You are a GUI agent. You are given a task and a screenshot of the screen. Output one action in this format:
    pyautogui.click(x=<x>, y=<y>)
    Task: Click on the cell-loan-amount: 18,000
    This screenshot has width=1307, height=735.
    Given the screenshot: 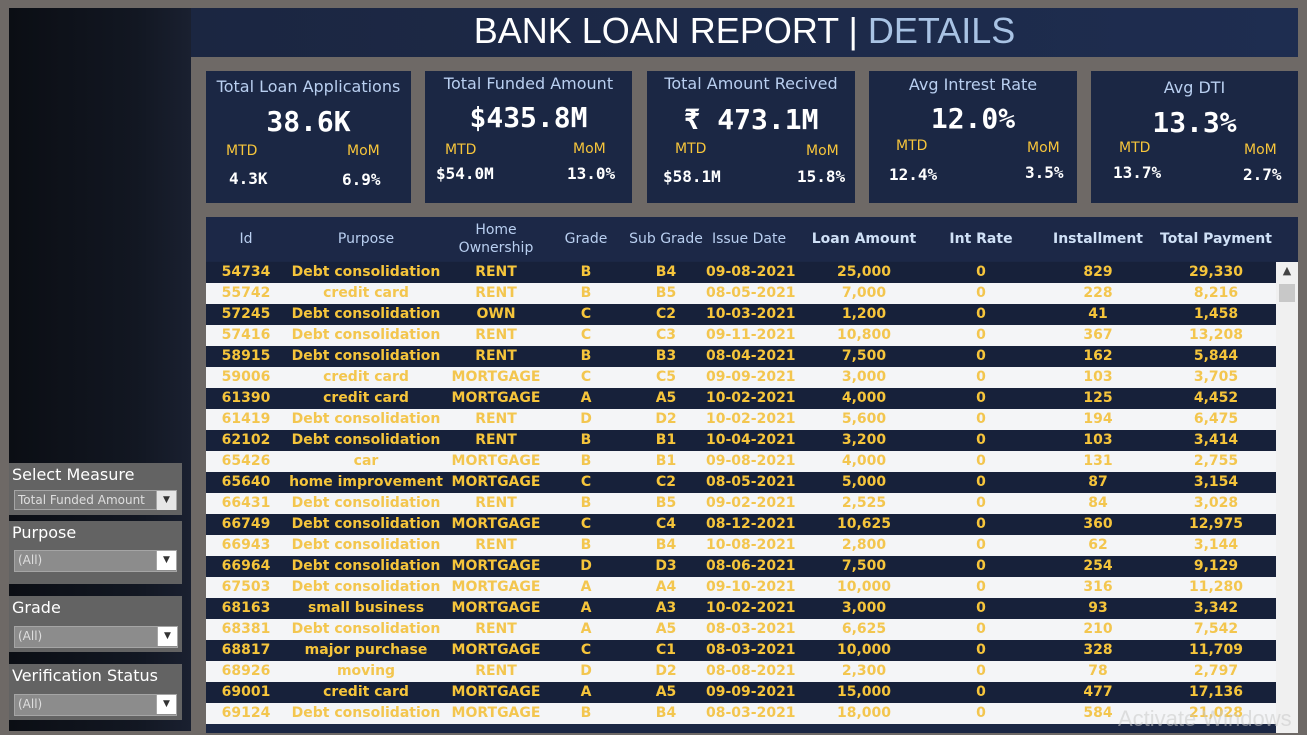 What is the action you would take?
    pyautogui.click(x=864, y=713)
    